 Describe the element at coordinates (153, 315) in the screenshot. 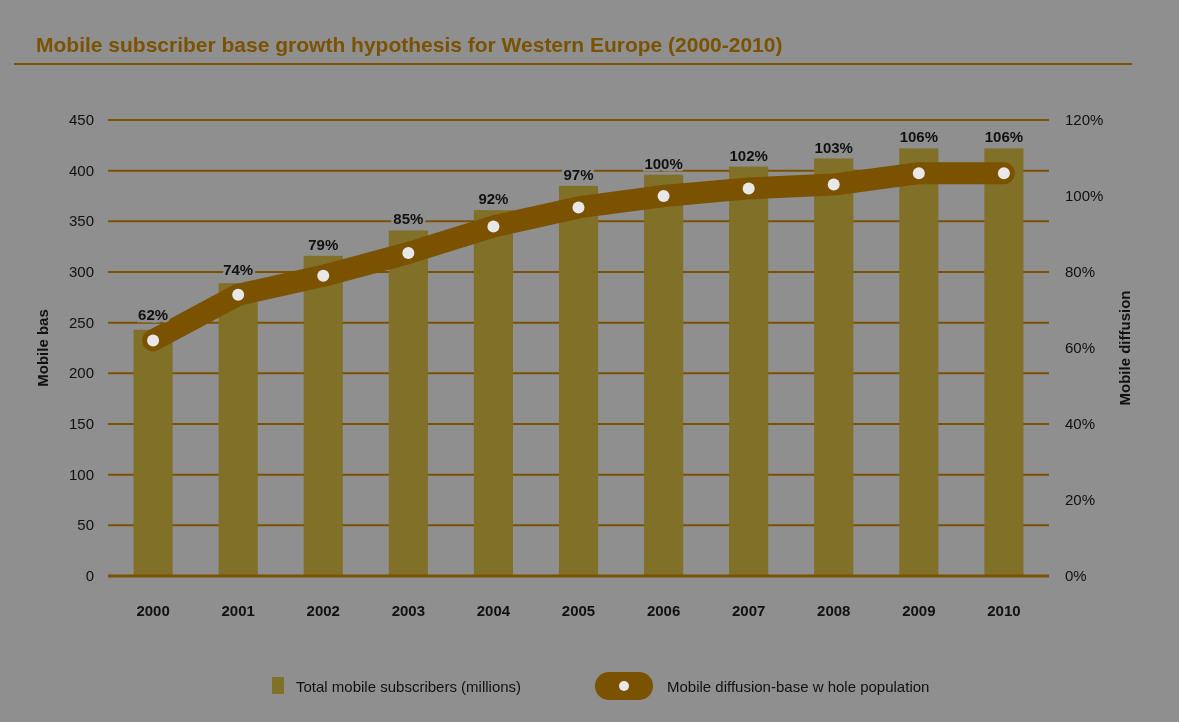

I see `data-label: 62%` at that location.